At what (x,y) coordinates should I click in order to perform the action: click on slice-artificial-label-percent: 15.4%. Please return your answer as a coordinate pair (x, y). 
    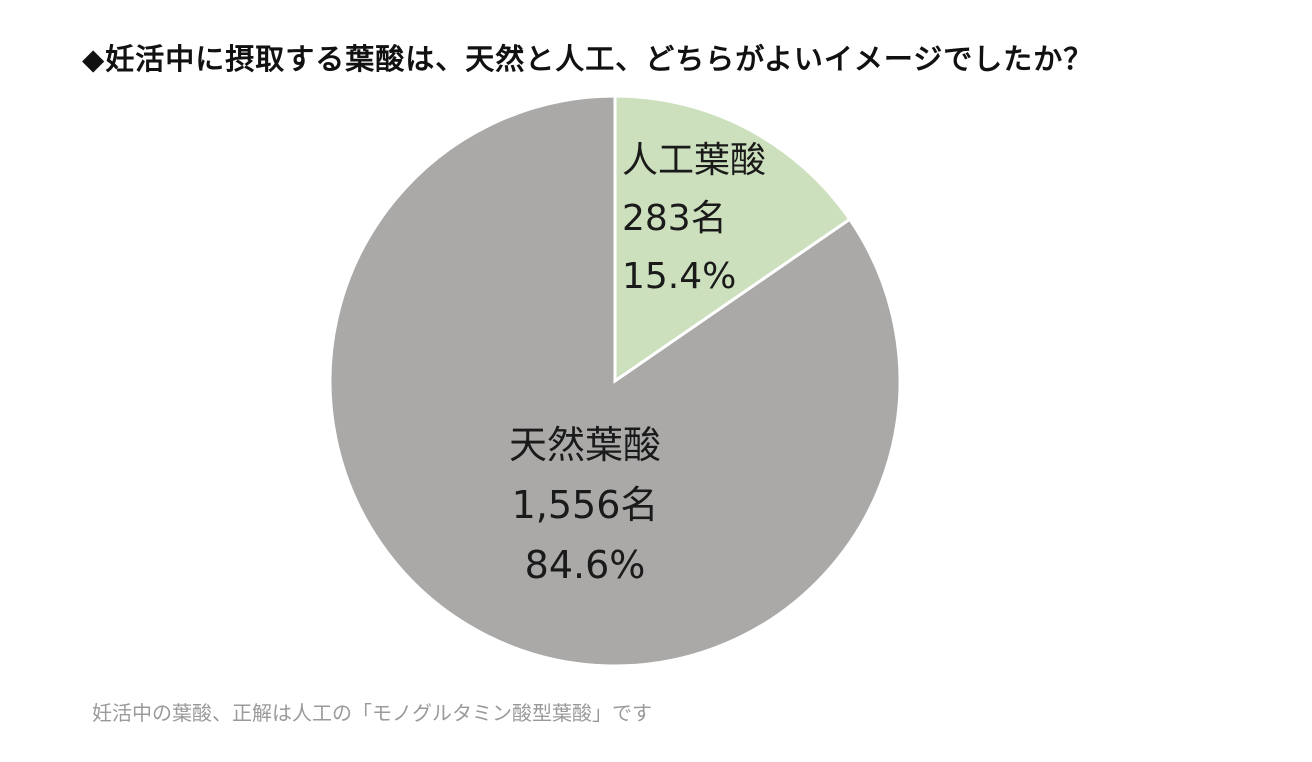
    Looking at the image, I should click on (679, 276).